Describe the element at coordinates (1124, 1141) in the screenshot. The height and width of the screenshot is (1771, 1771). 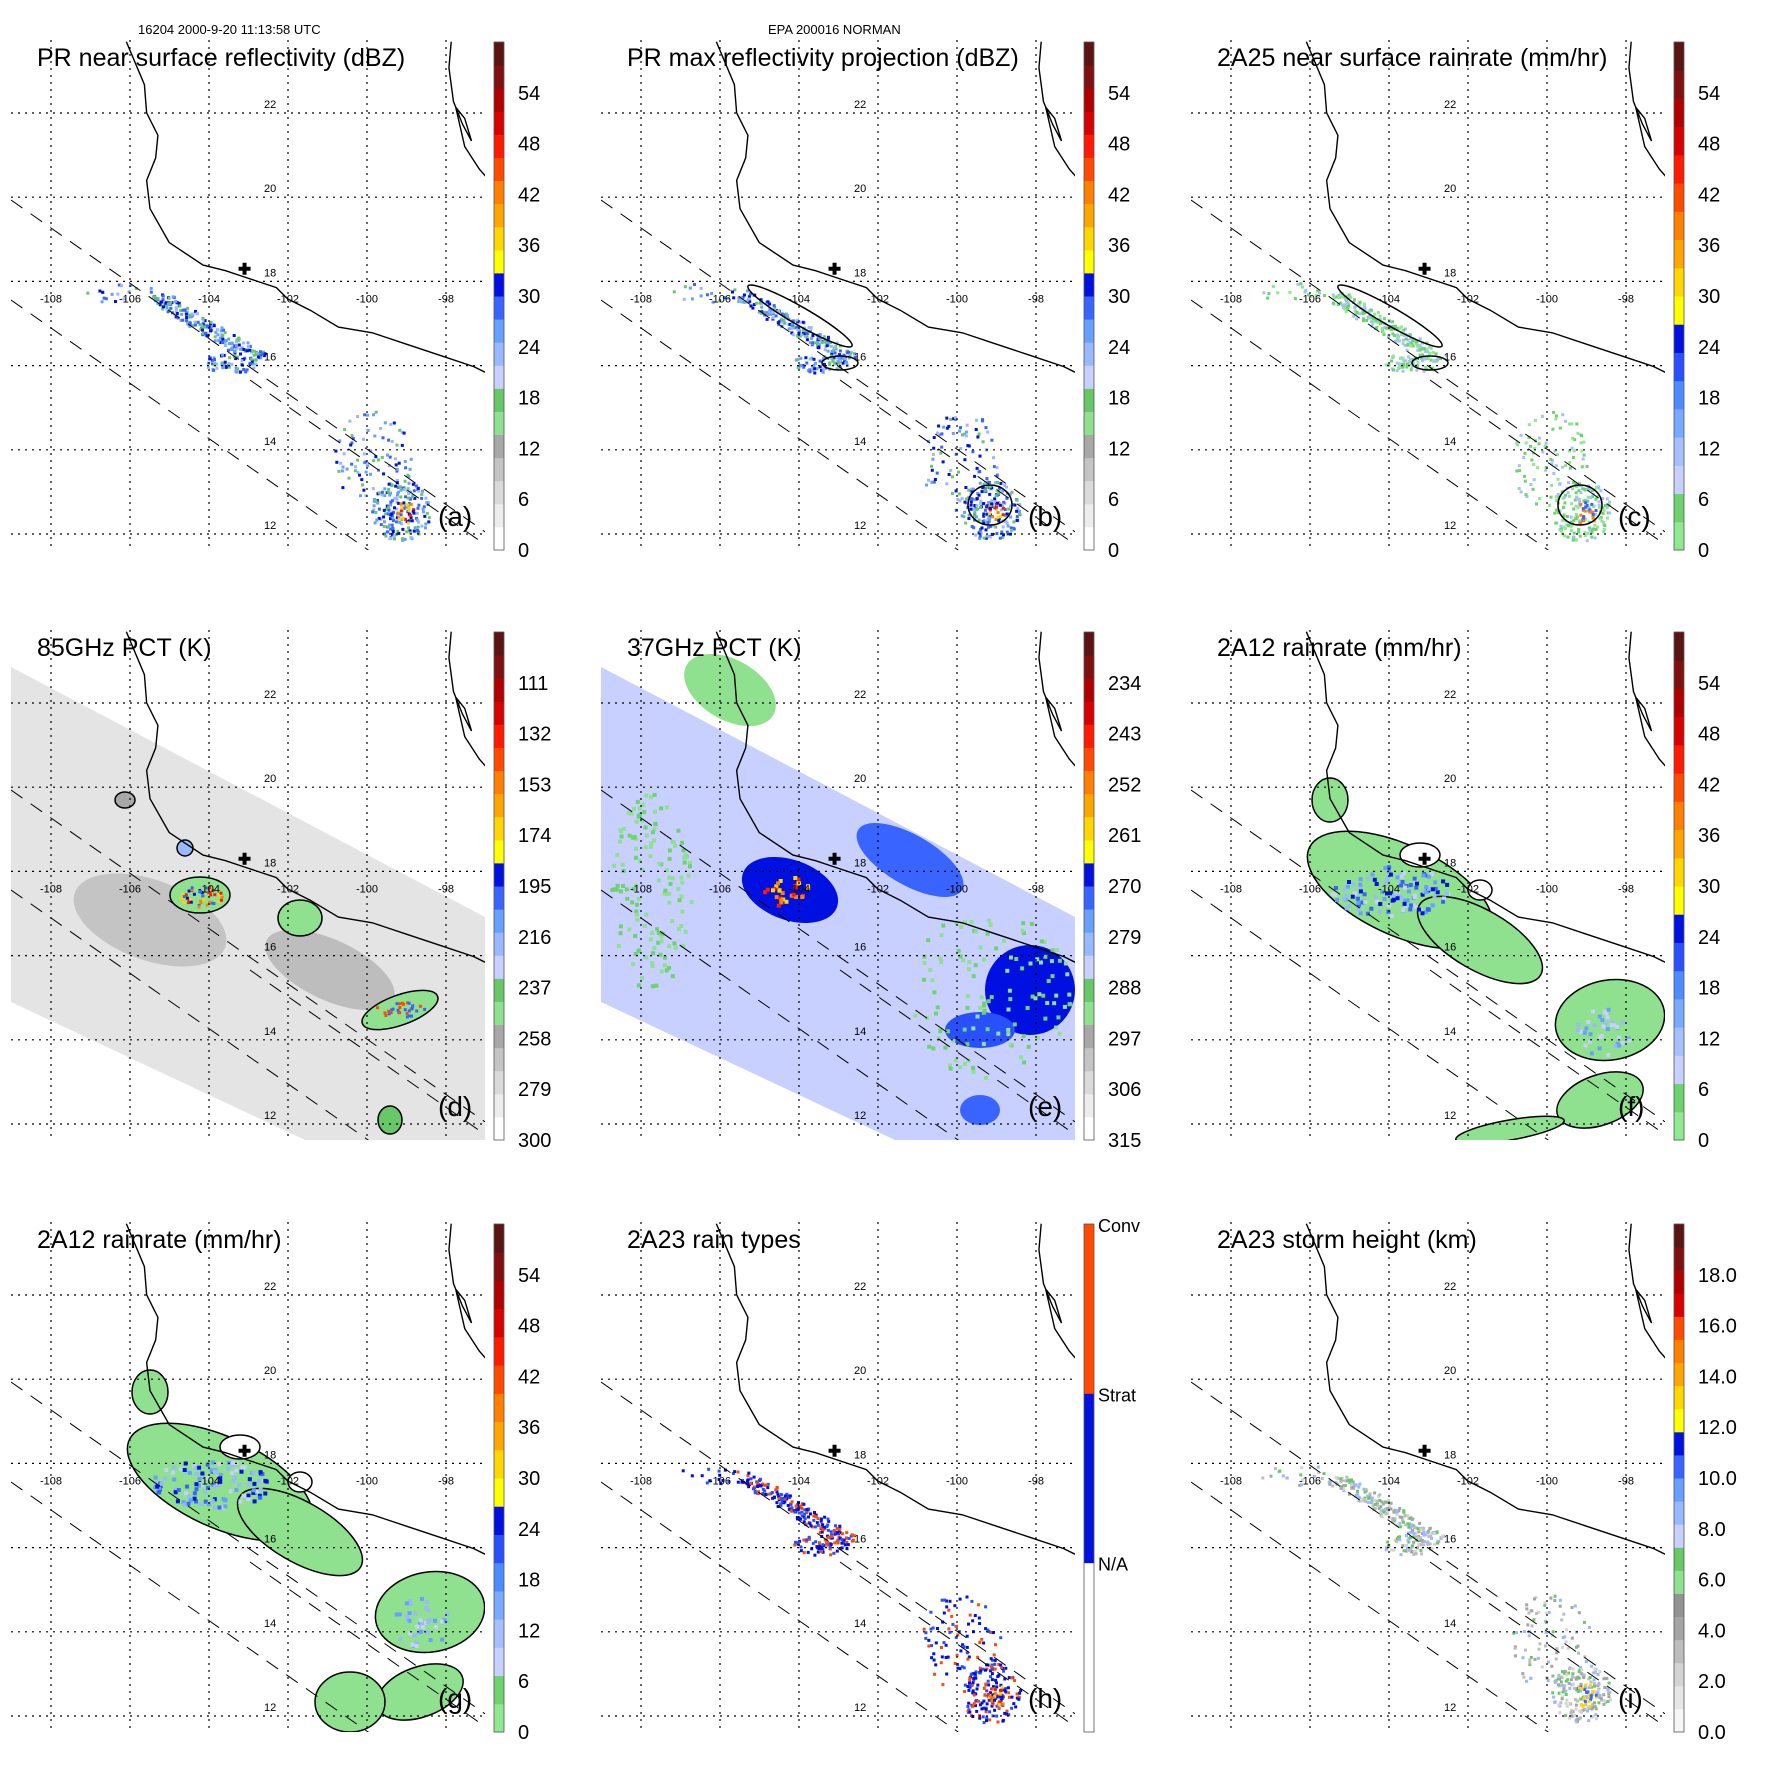
I see `colorbar-tick-label: 315` at that location.